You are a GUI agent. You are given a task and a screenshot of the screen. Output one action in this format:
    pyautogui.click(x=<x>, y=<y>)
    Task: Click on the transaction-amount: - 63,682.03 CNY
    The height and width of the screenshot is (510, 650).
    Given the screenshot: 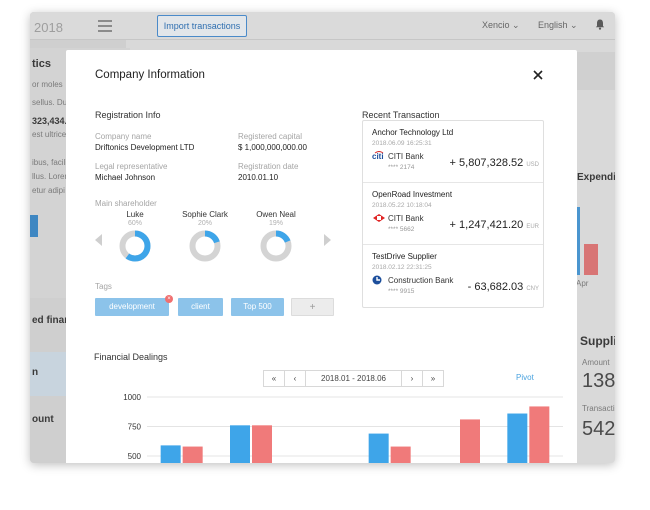 What is the action you would take?
    pyautogui.click(x=503, y=287)
    